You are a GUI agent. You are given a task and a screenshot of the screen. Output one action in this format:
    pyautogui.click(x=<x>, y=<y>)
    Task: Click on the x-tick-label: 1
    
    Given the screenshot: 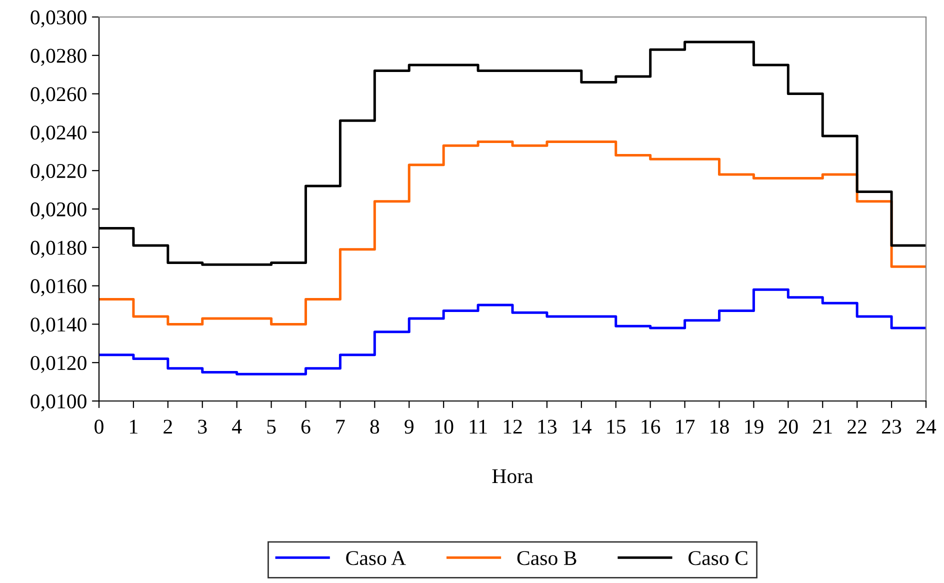 What is the action you would take?
    pyautogui.click(x=134, y=427)
    